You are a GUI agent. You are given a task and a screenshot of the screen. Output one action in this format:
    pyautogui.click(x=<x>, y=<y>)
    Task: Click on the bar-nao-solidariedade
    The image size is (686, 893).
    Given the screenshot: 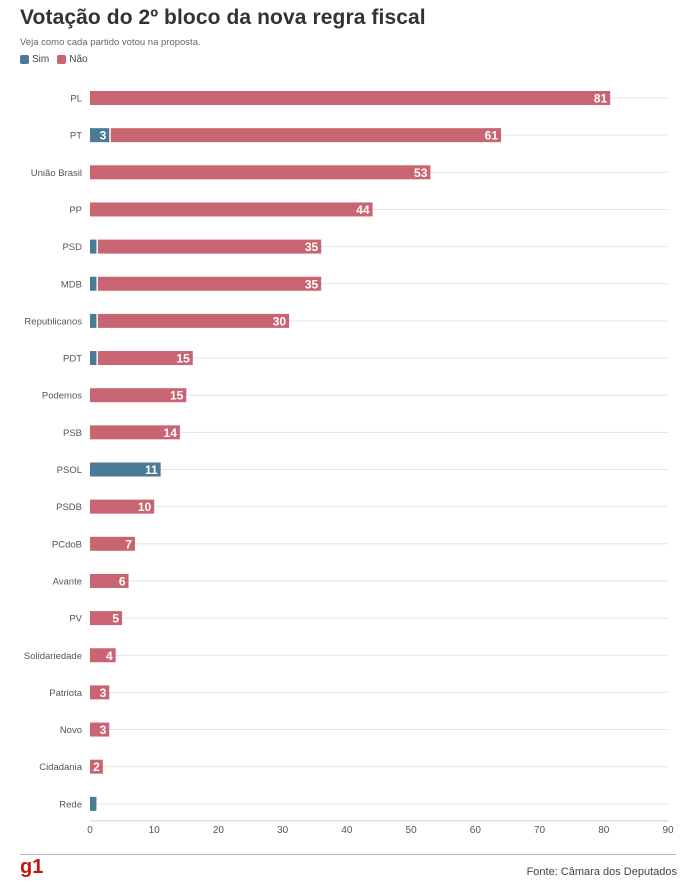 What is the action you would take?
    pyautogui.click(x=103, y=655)
    